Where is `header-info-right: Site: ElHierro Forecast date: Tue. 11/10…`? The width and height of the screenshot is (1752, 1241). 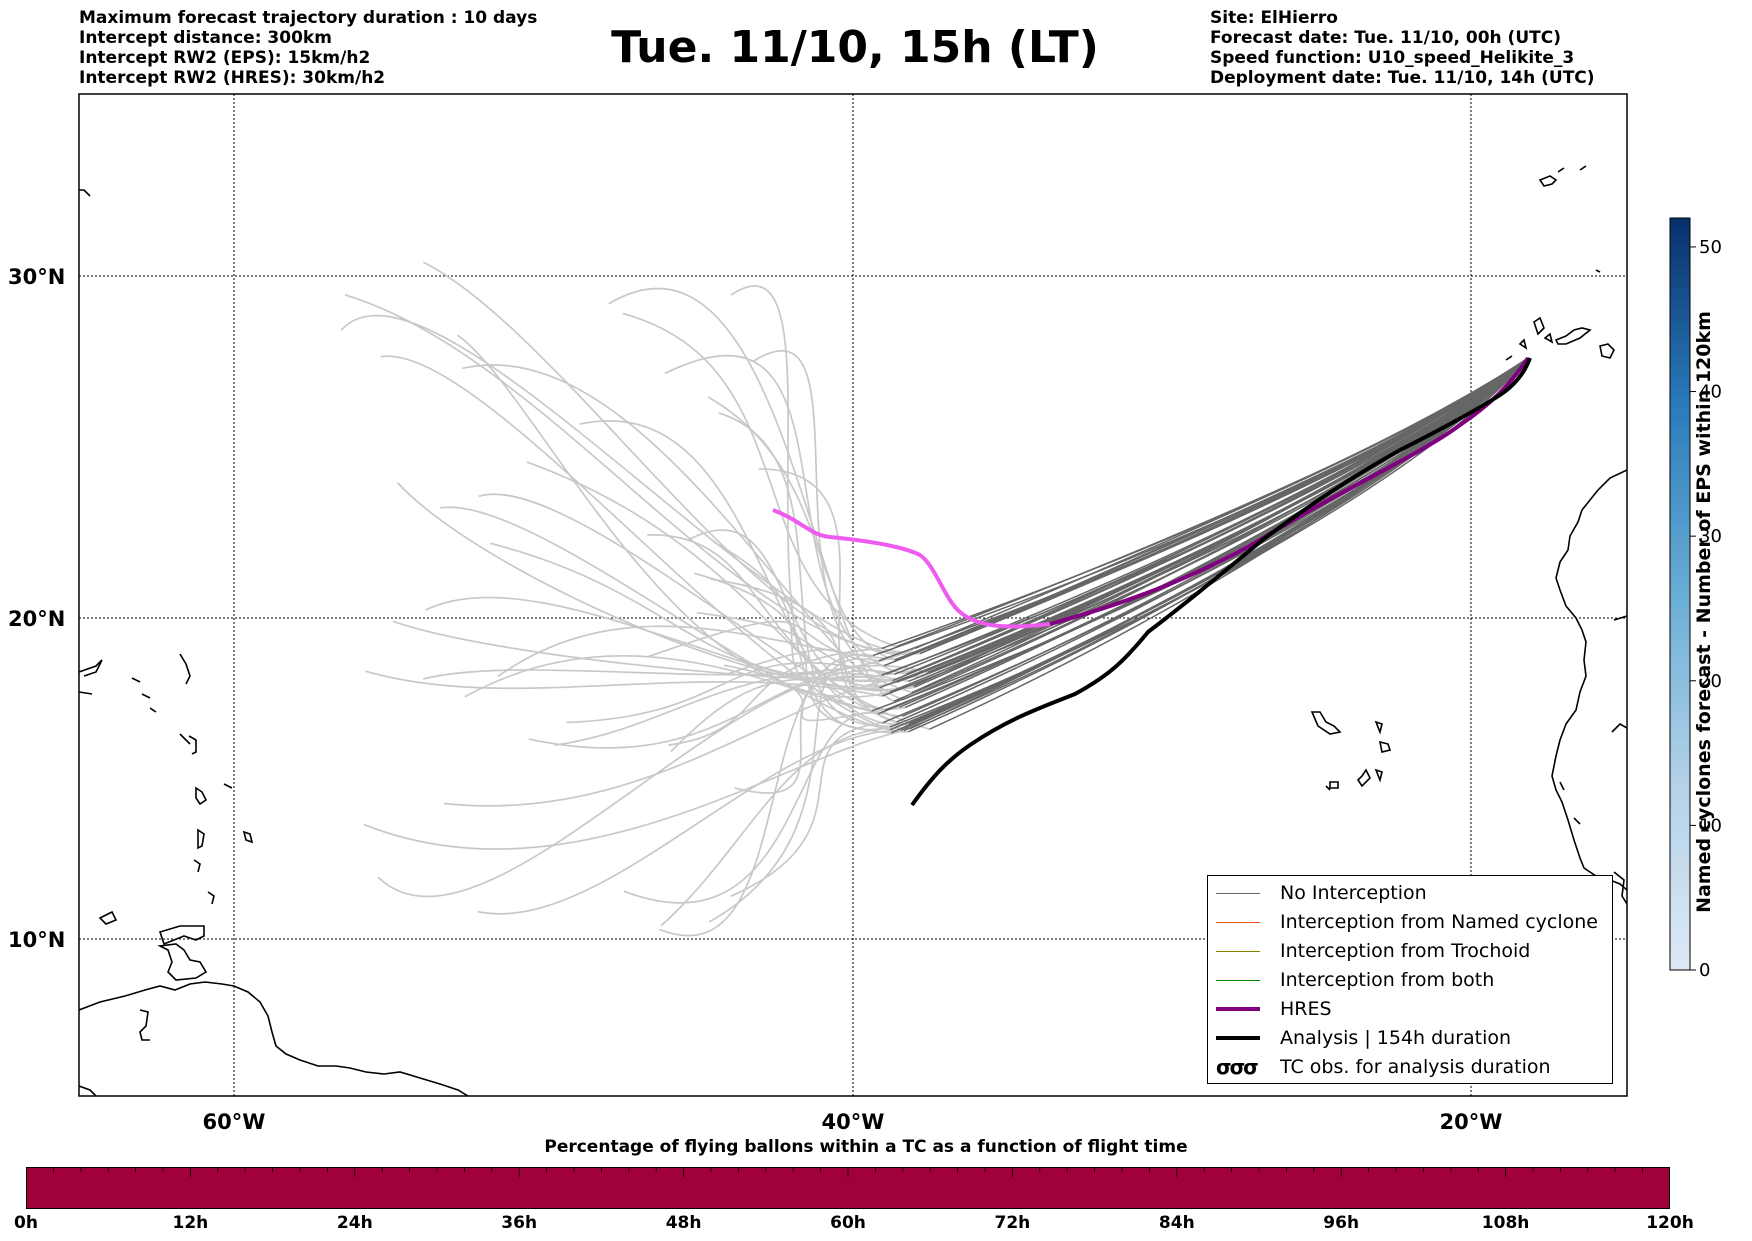 header-info-right: Site: ElHierro Forecast date: Tue. 11/10… is located at coordinates (1402, 48).